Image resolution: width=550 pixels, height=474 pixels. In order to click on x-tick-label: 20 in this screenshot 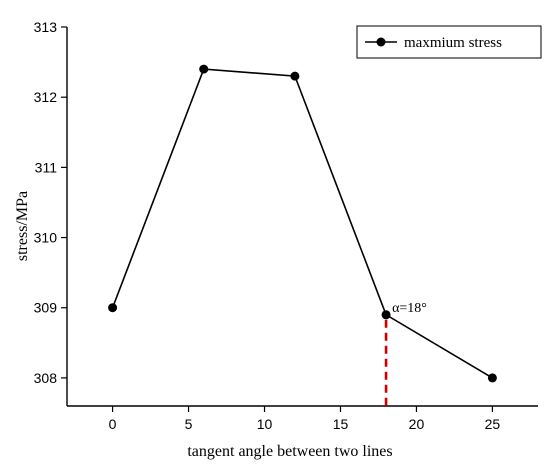, I will do `click(417, 424)`.